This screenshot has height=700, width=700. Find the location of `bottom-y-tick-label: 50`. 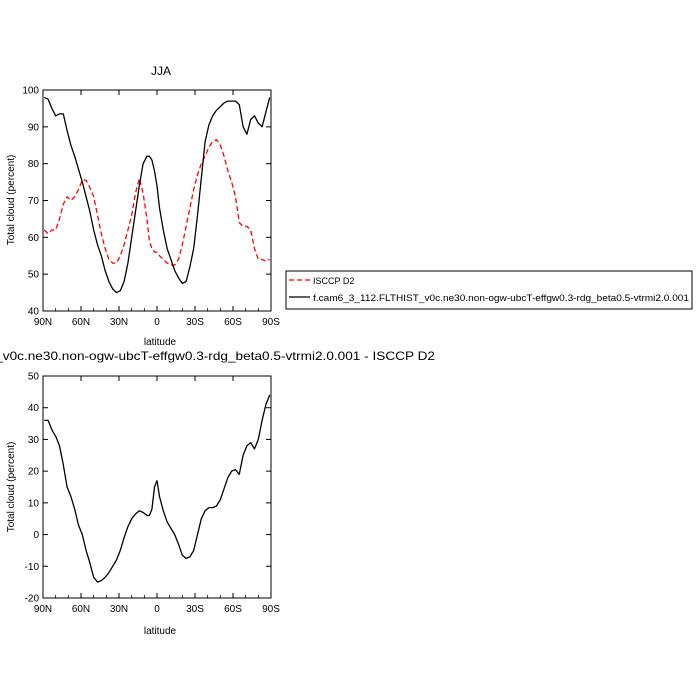

bottom-y-tick-label: 50 is located at coordinates (34, 377).